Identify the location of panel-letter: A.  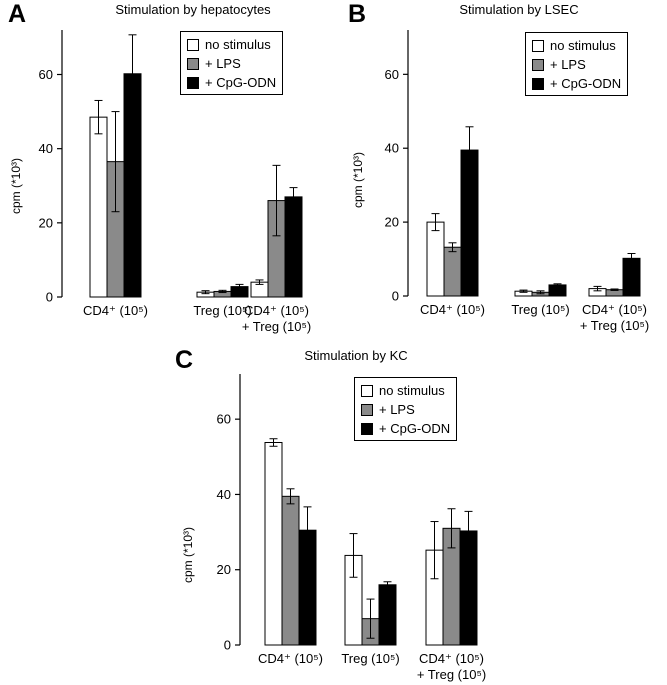
(17, 14).